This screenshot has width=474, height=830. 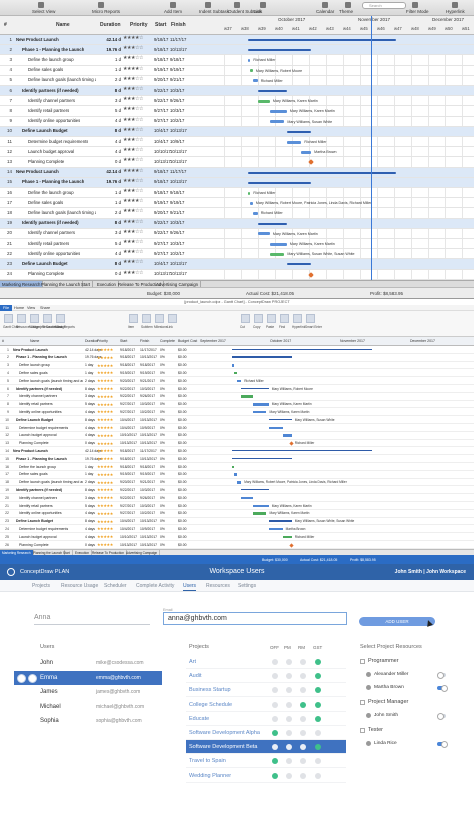 I want to click on project-row: College Schedule, so click(x=266, y=705).